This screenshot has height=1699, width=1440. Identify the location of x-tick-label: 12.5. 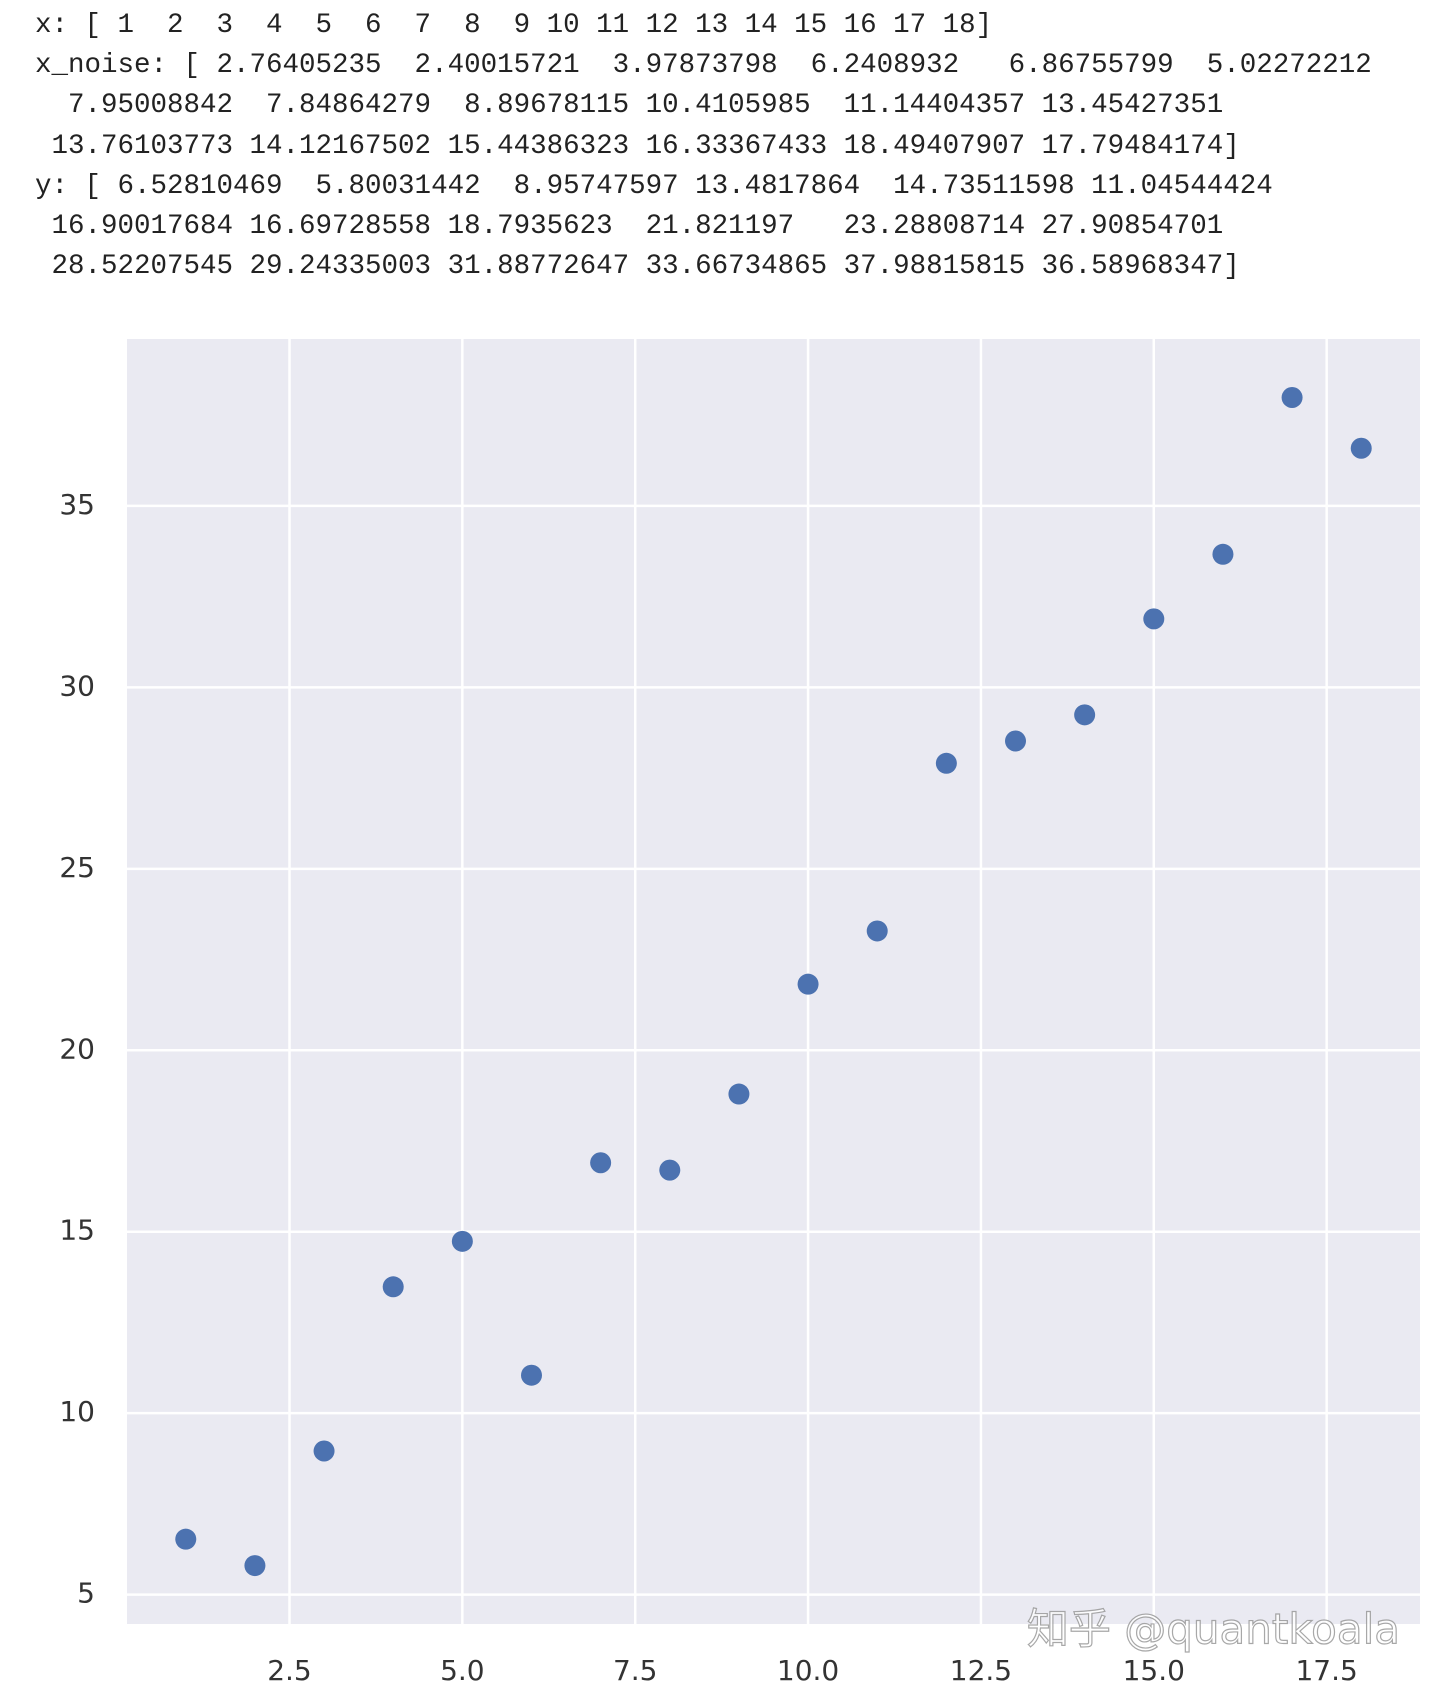
(981, 1670).